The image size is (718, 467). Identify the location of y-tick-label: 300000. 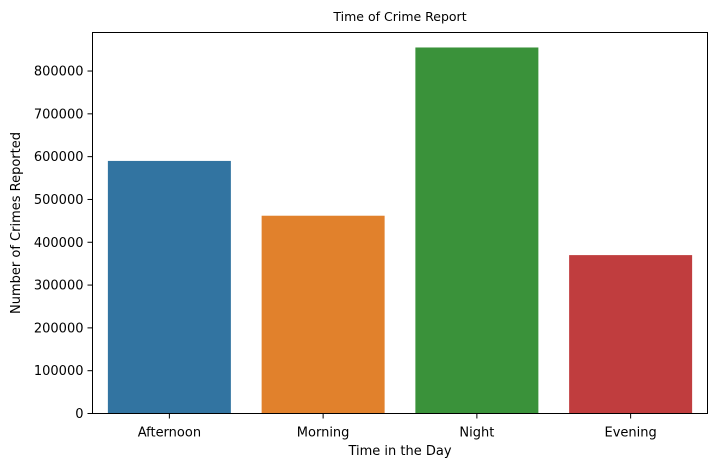
(59, 286).